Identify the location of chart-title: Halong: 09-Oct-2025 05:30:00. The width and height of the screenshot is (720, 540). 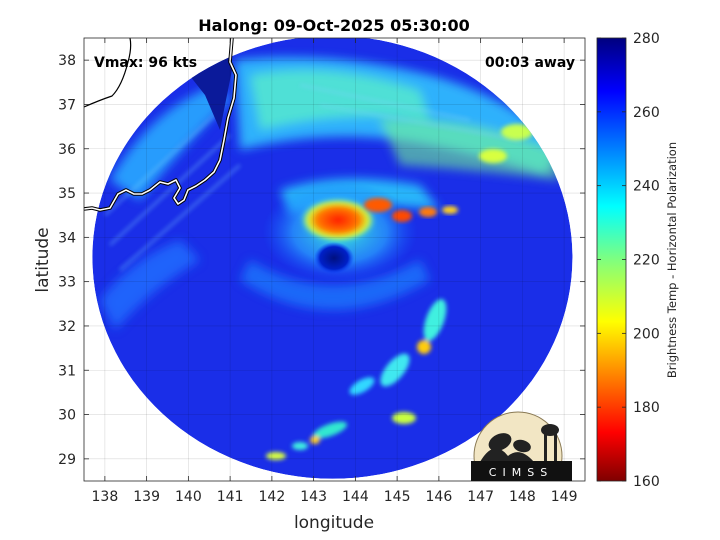
(333, 25).